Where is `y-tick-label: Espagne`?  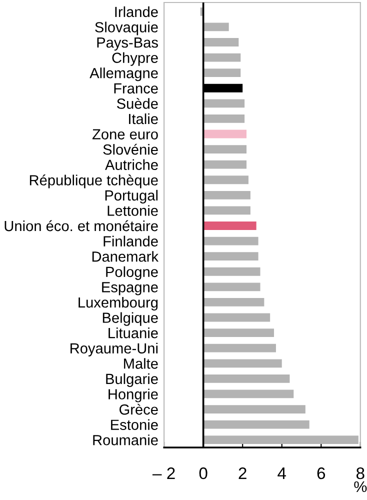
y-tick-label: Espagne is located at coordinates (130, 289).